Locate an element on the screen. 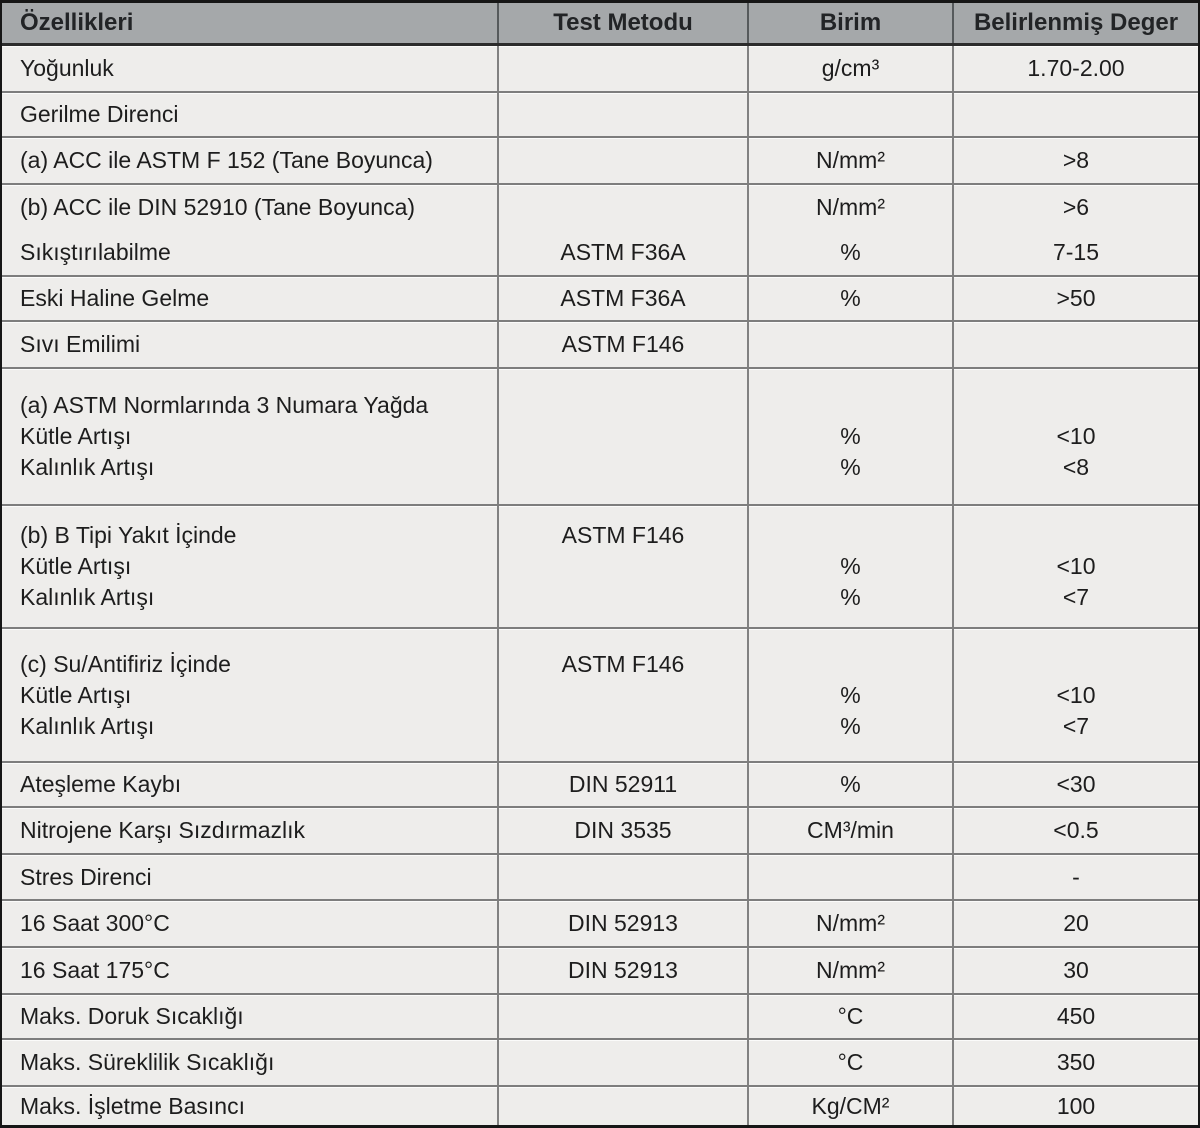 This screenshot has width=1200, height=1128. cell-property: Nitrojene Karşı Sızdırmazlık is located at coordinates (249, 830).